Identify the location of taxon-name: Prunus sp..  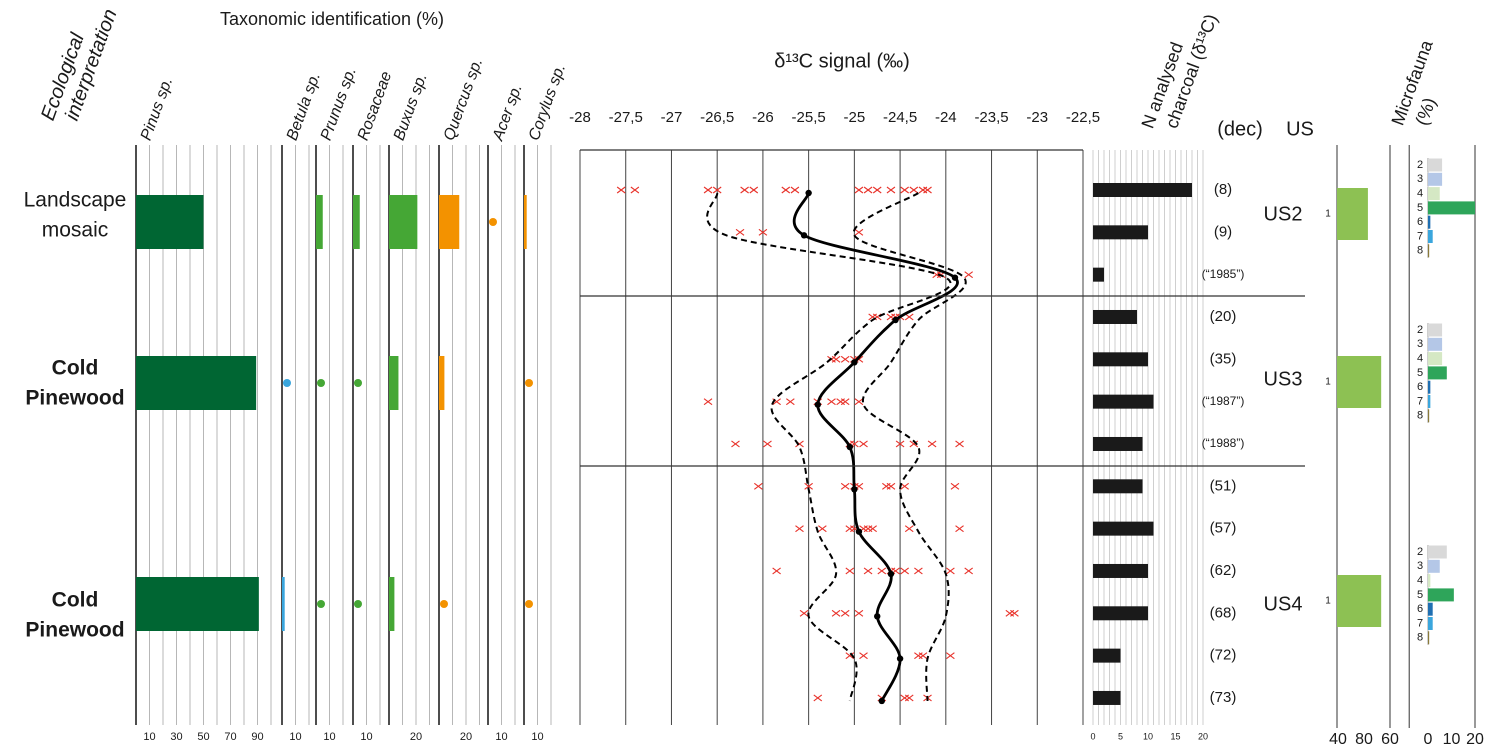
(339, 104).